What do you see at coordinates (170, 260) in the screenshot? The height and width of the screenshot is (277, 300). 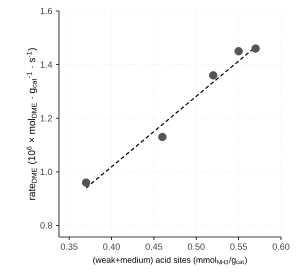 I see `x-axis-title: (weak+medium) acid sites (mmol$_{NH3}$/g$_{cat}$)` at bounding box center [170, 260].